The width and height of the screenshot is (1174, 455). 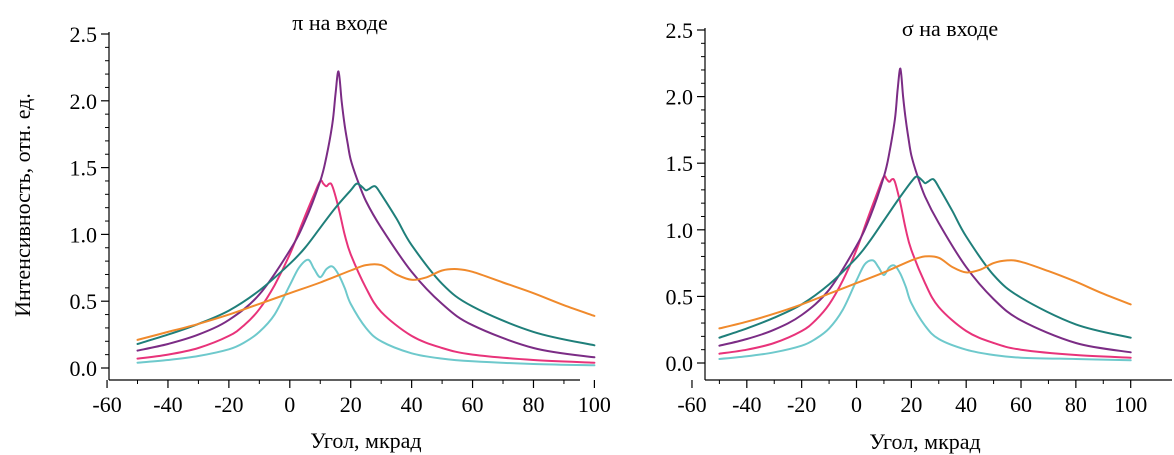 What do you see at coordinates (22, 205) in the screenshot?
I see `y-axis-label: Интенсивность, отн. ед.` at bounding box center [22, 205].